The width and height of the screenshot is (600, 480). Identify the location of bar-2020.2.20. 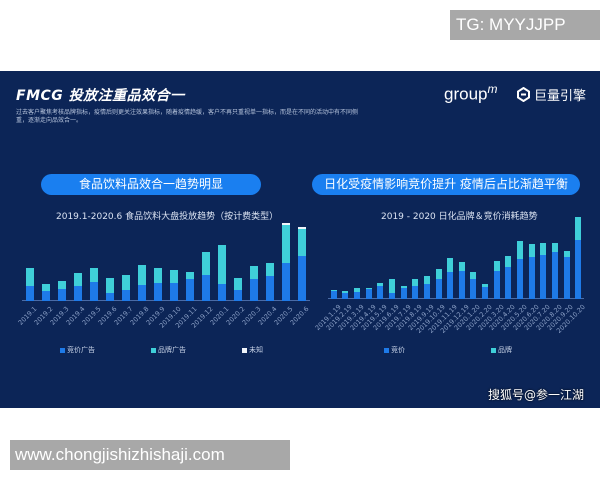
(485, 291).